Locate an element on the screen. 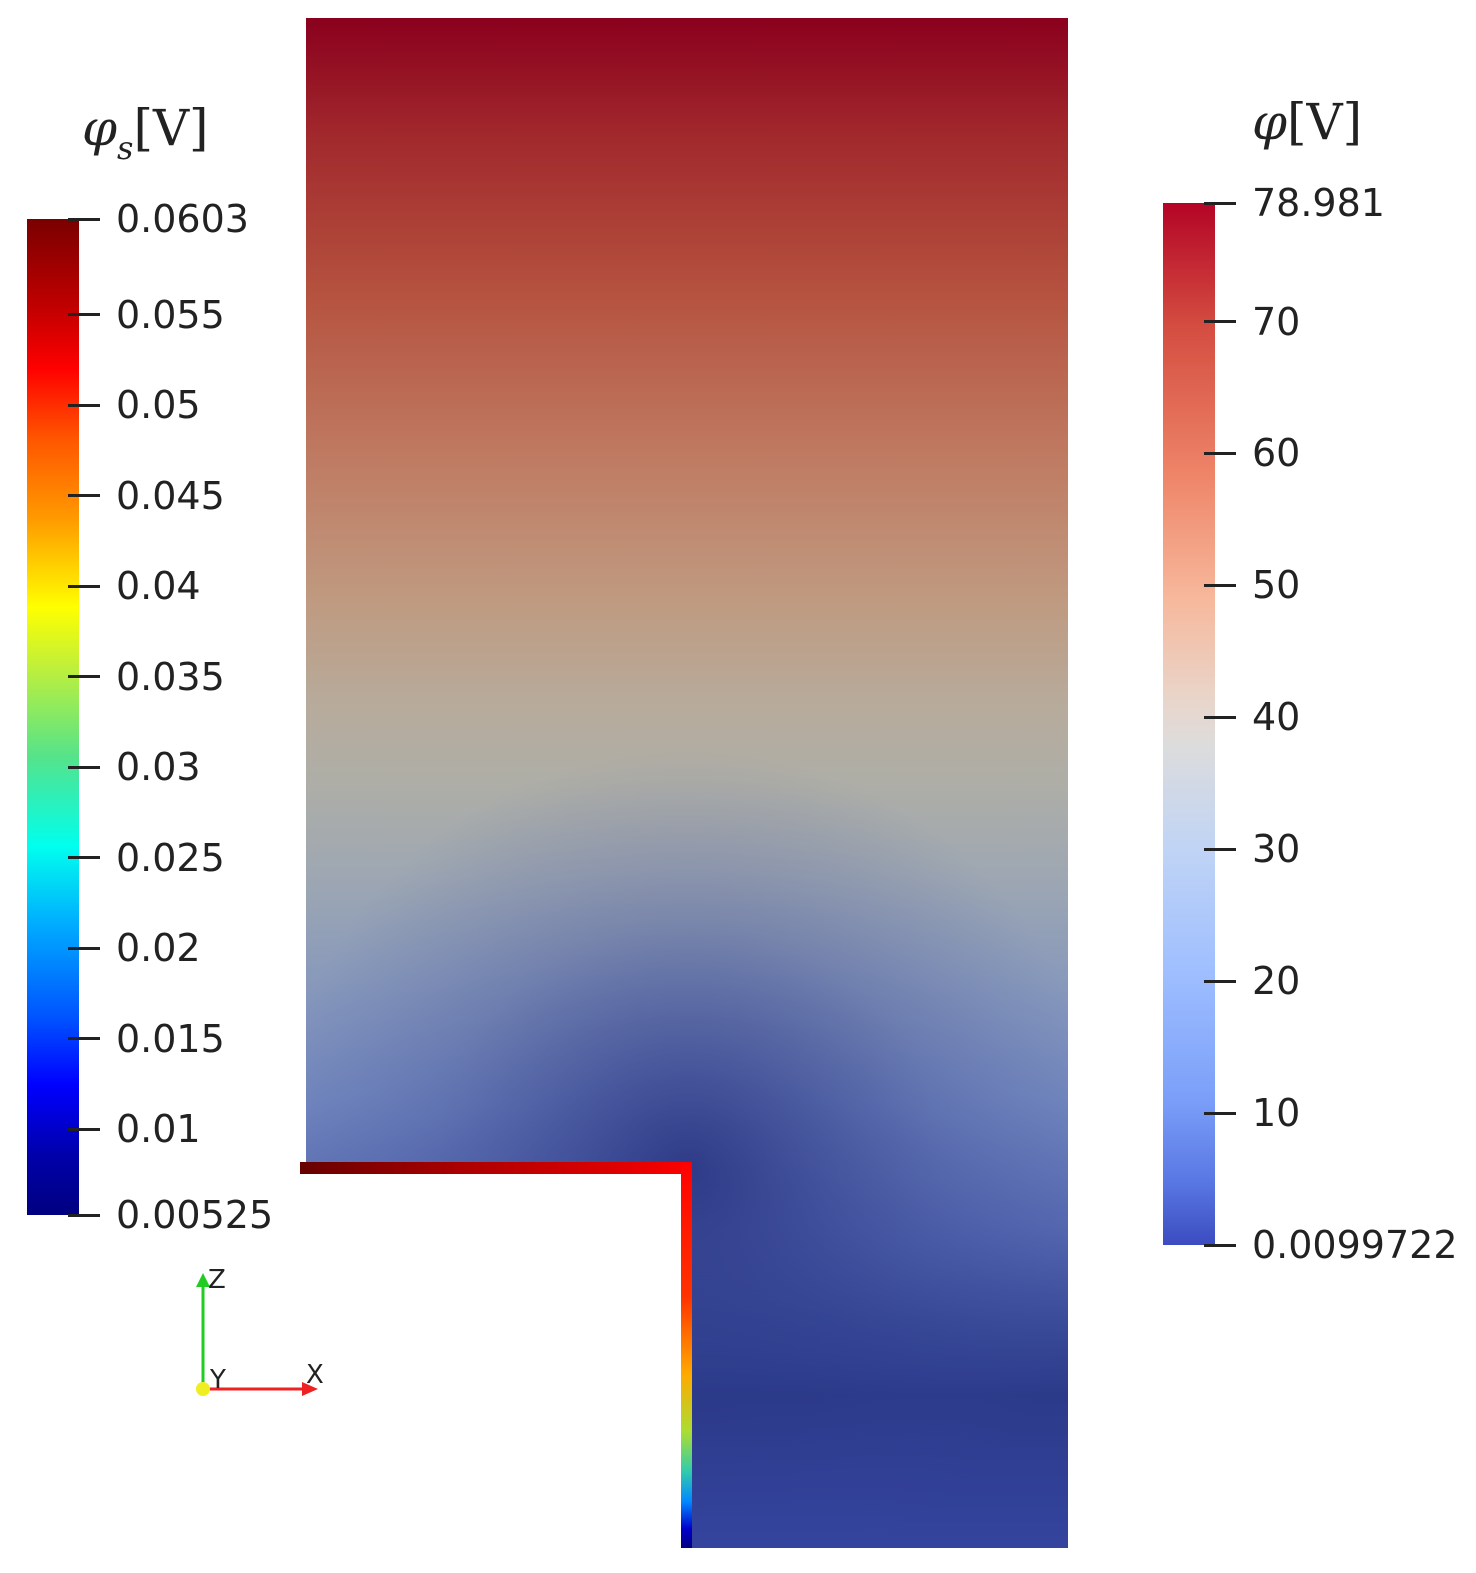 The height and width of the screenshot is (1573, 1476). right-colorbar-tick-label-6: 20 is located at coordinates (1276, 981).